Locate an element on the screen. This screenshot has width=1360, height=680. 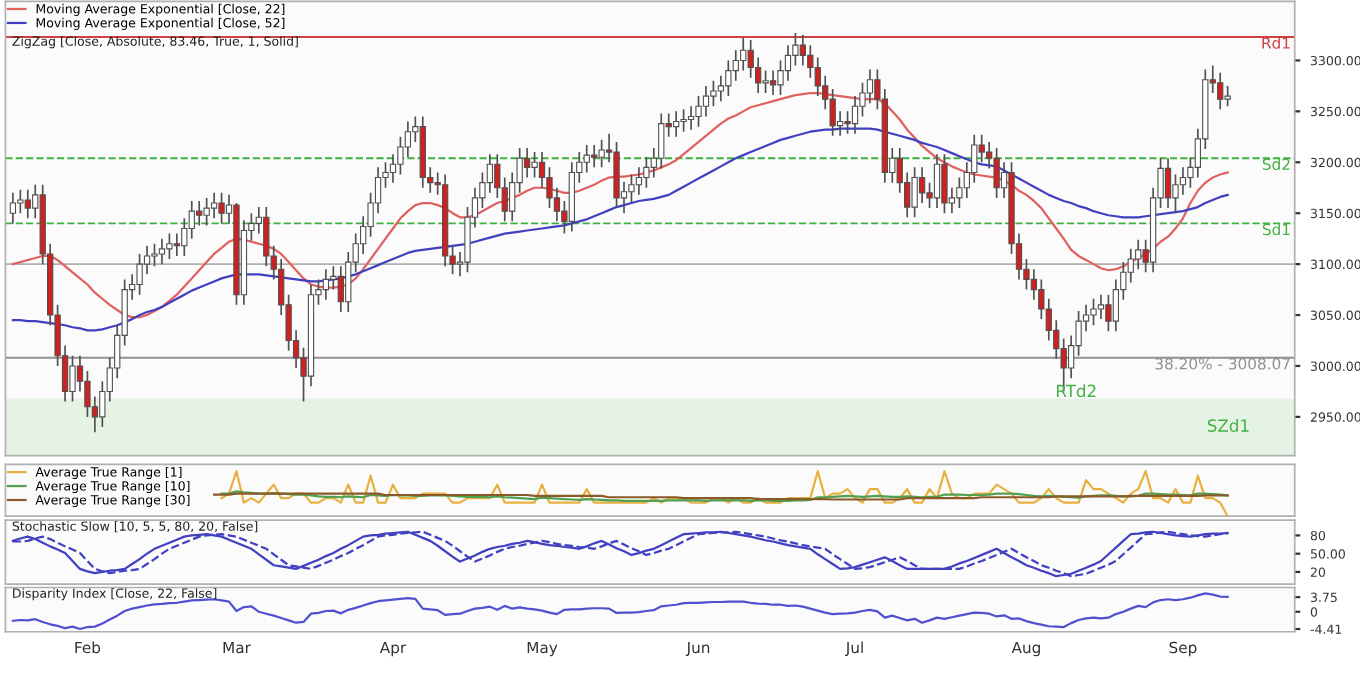
band-label: SZd1 is located at coordinates (1228, 425).